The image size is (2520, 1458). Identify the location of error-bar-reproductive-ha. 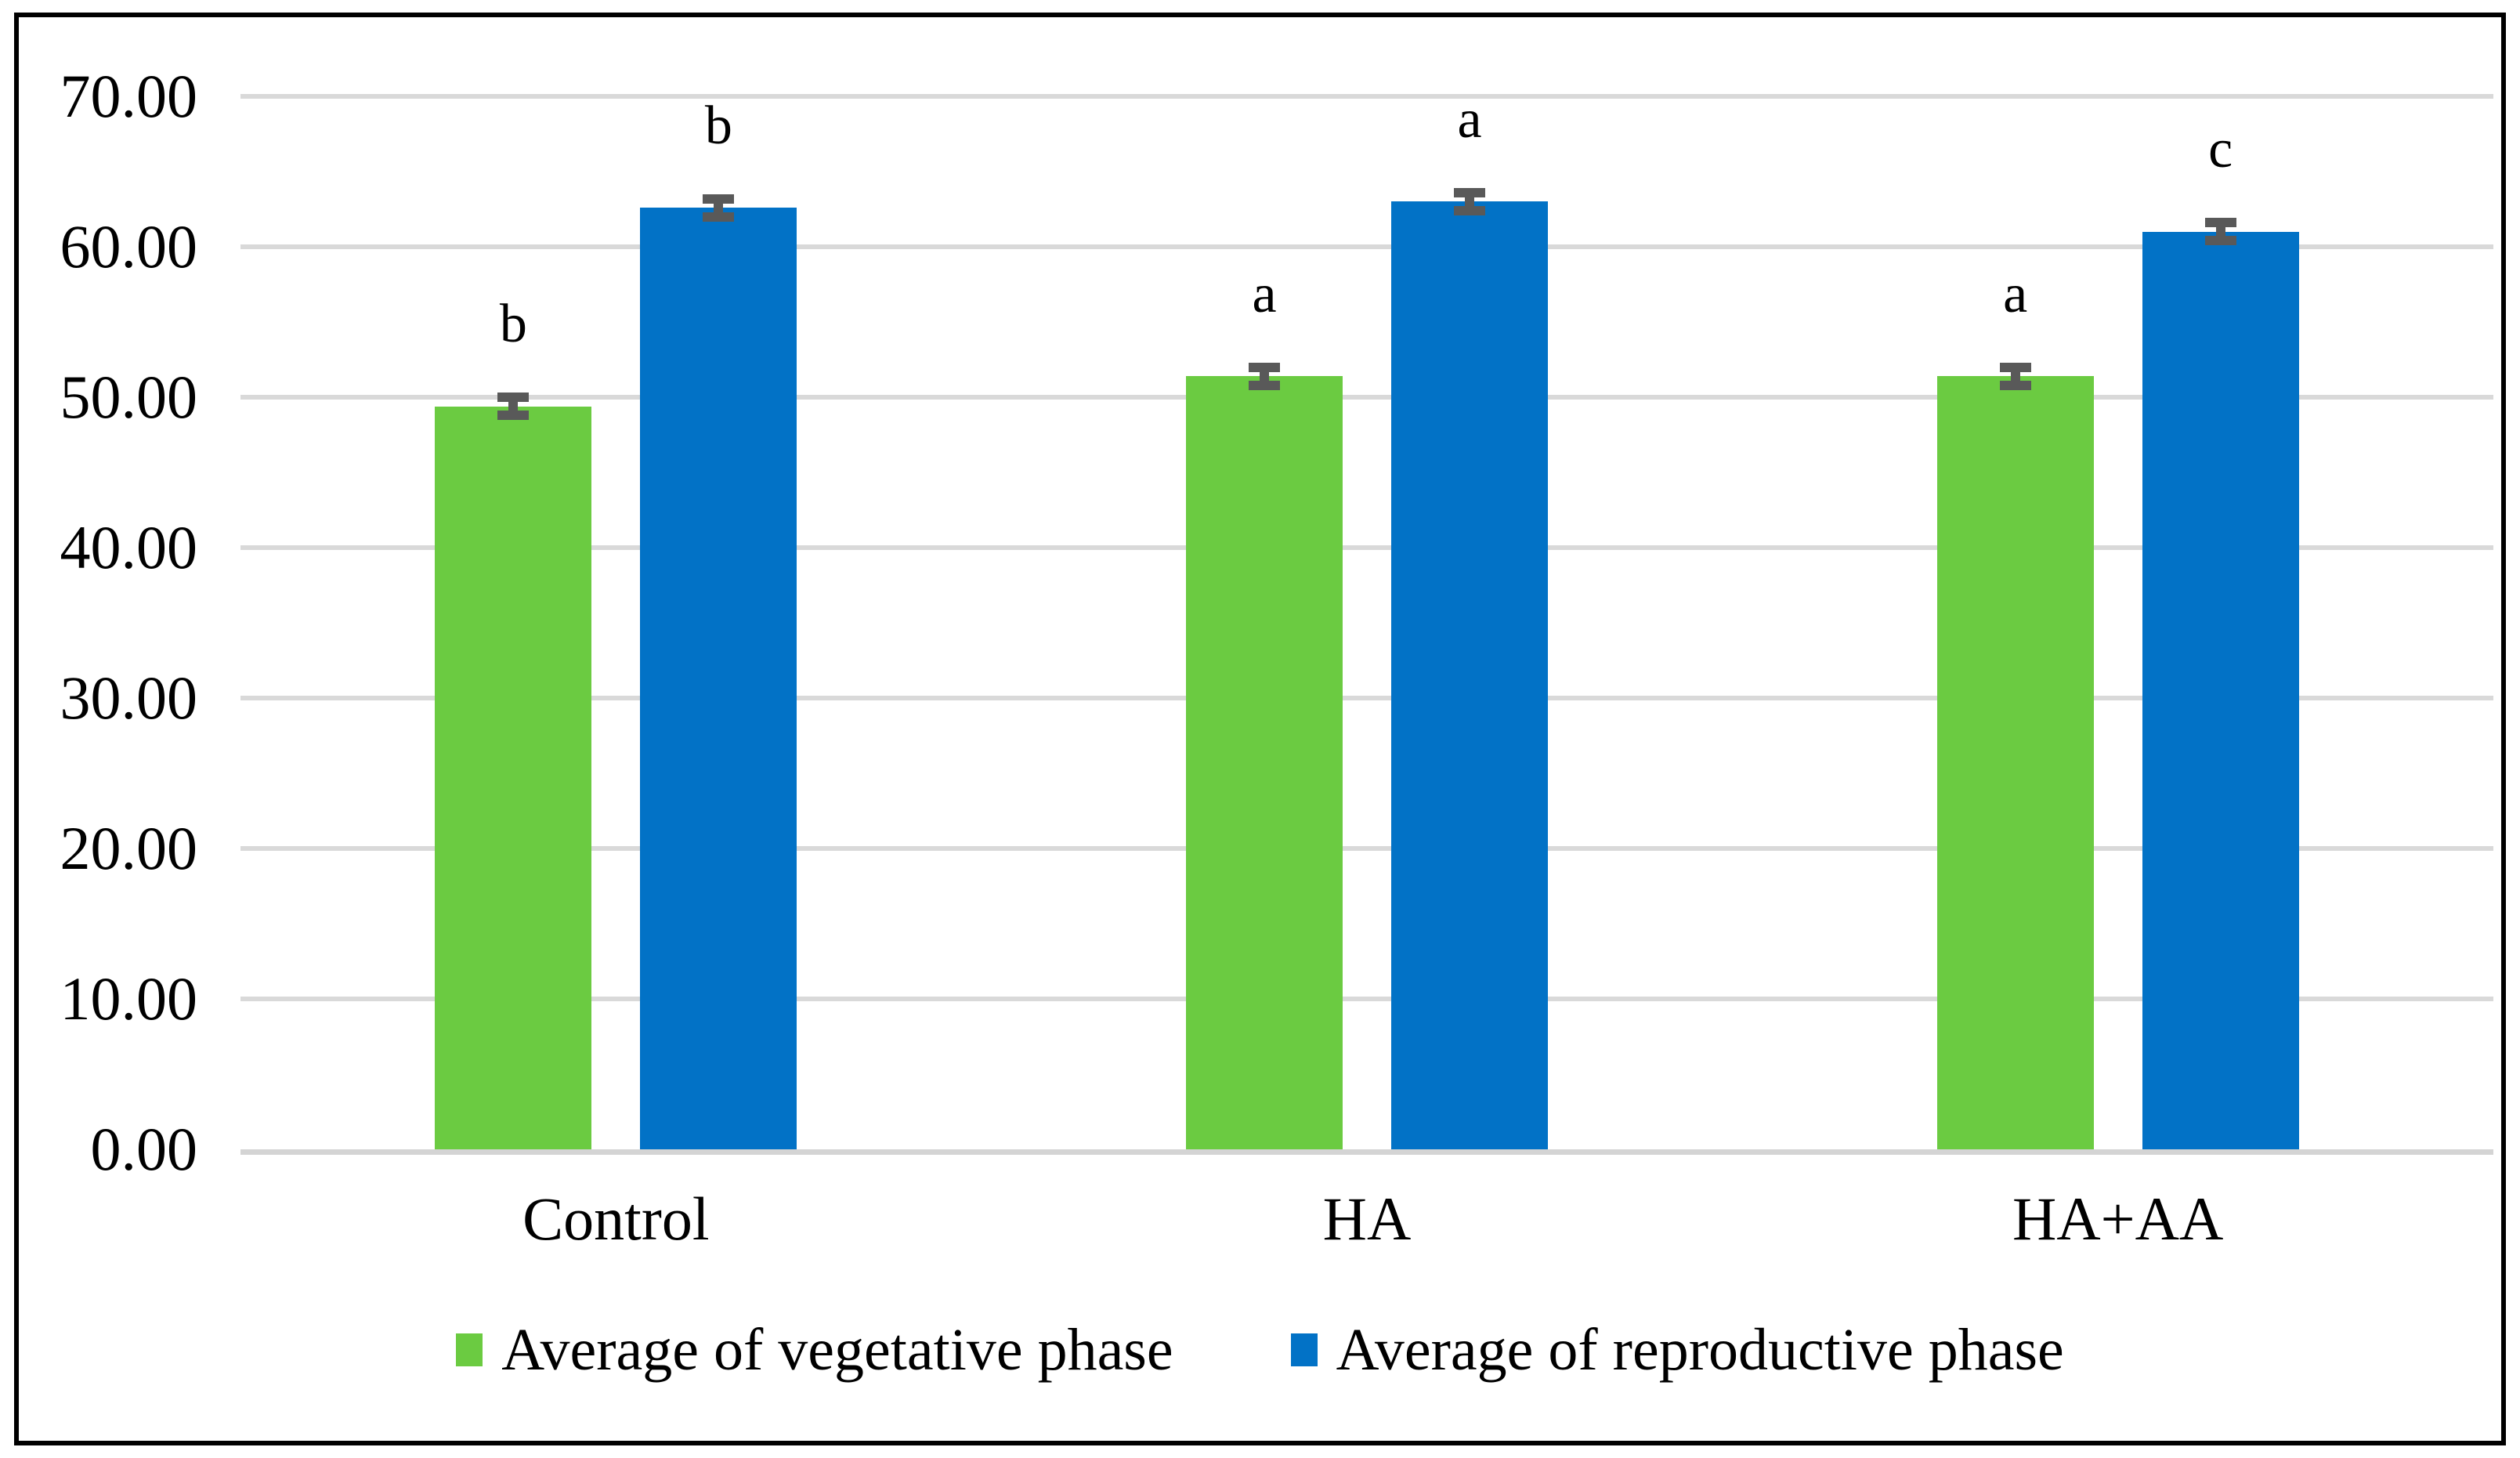
(1469, 201).